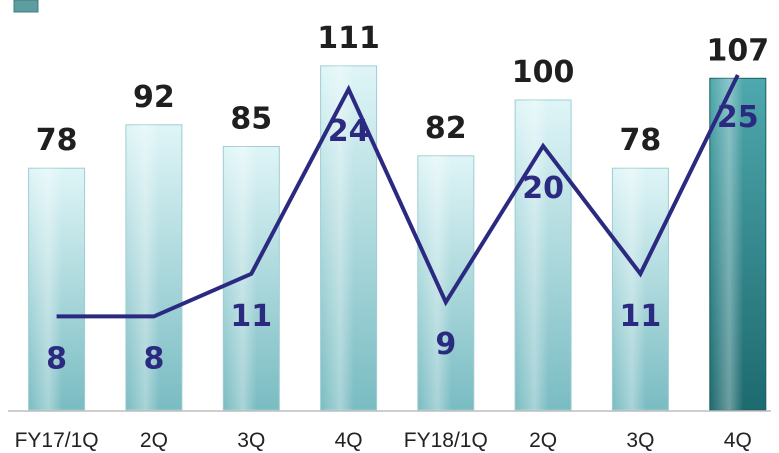  Describe the element at coordinates (348, 38) in the screenshot. I see `bar-value-label: 111` at that location.